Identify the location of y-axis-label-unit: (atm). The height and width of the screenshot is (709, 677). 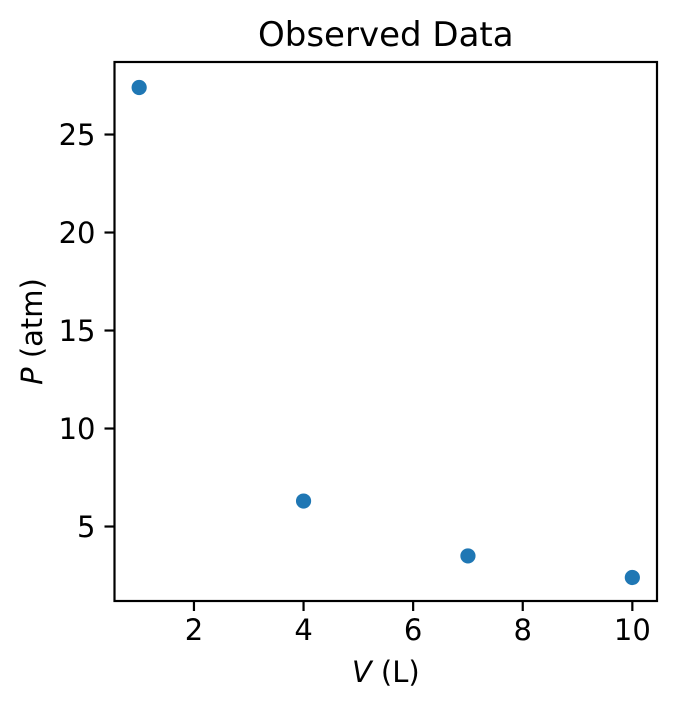
(32, 318).